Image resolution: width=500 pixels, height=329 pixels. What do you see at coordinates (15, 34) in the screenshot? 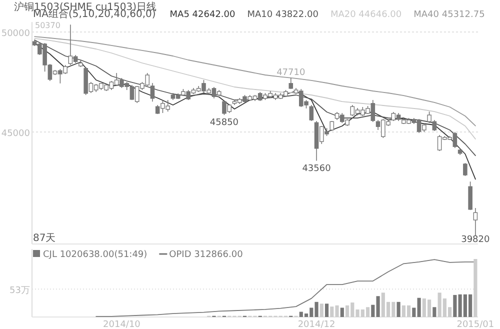
I see `y-tick-label: 50000` at bounding box center [15, 34].